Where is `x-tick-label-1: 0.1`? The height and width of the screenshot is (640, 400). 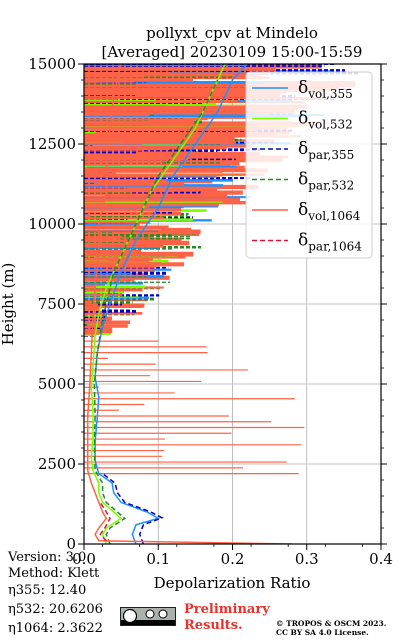 x-tick-label-1: 0.1 is located at coordinates (158, 559).